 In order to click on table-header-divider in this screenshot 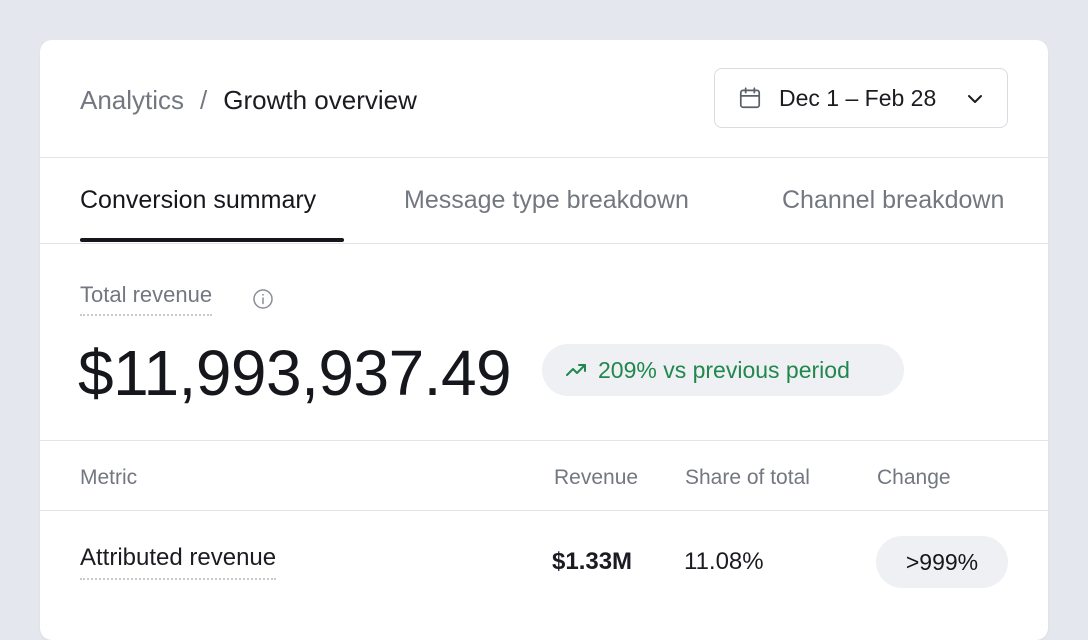, I will do `click(544, 510)`.